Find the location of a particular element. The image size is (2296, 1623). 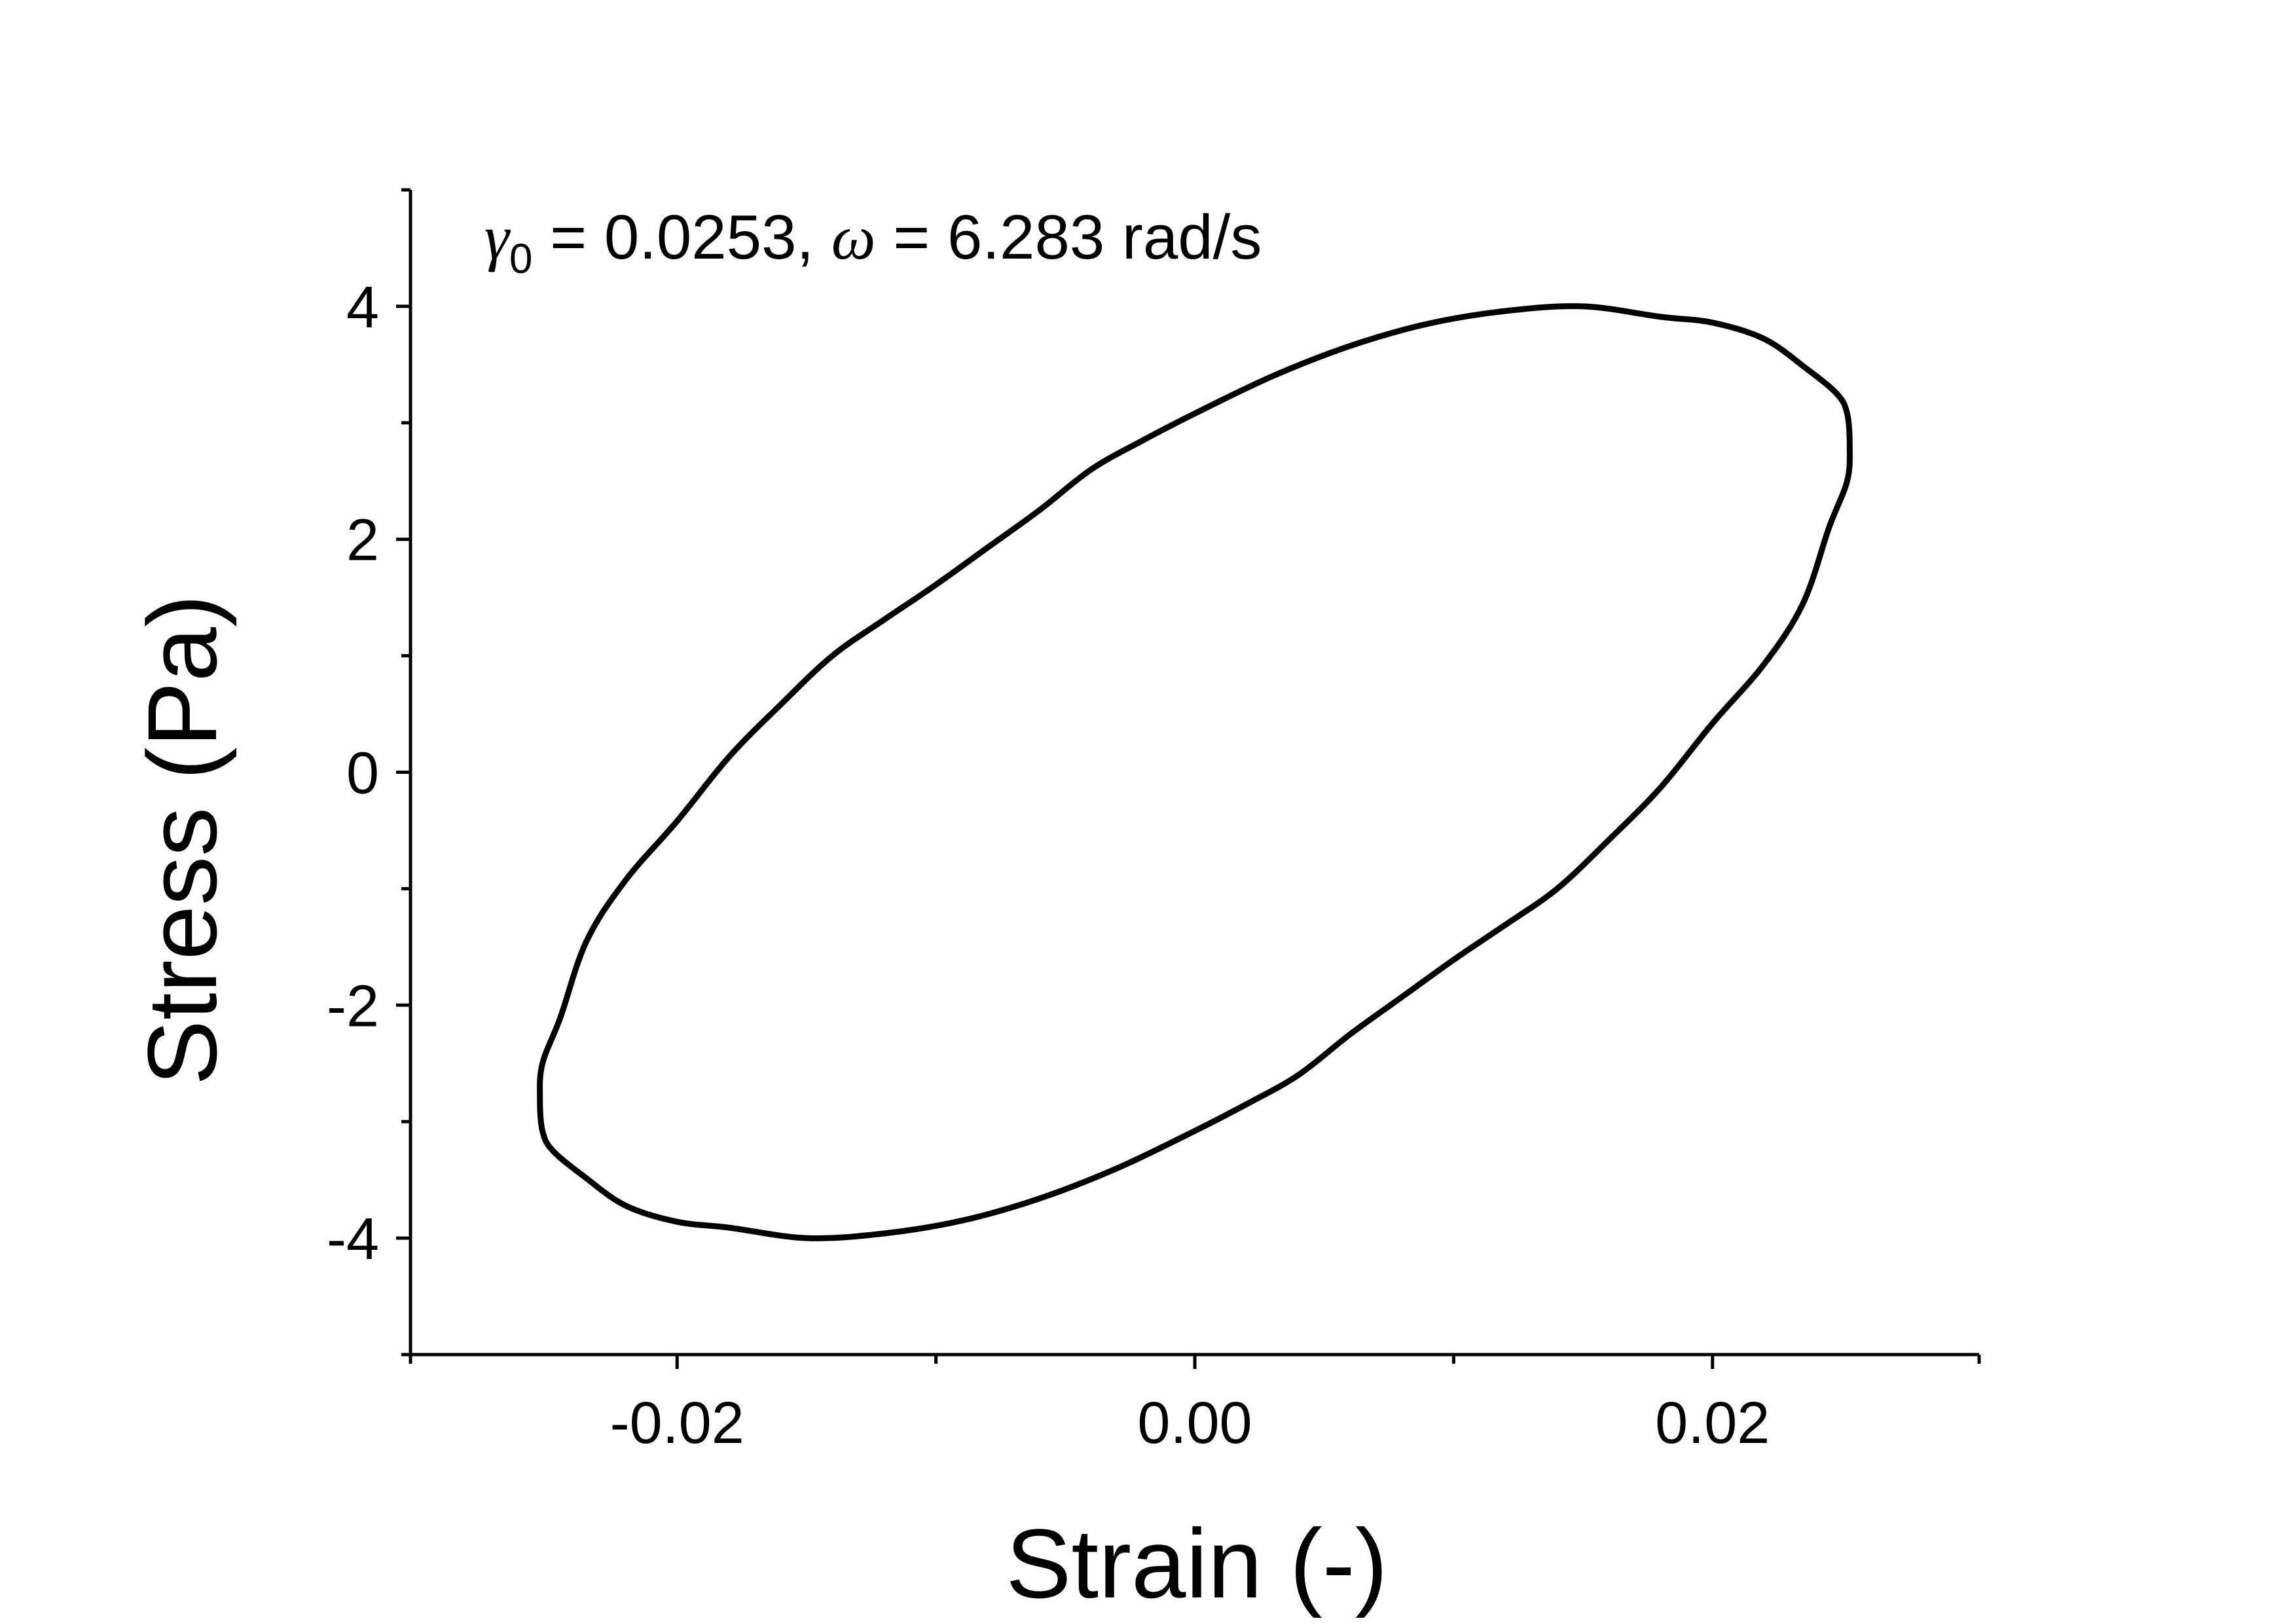

parameter-annotation: γ0 = 0.0253, ω = 6.283 rad/s is located at coordinates (873, 242).